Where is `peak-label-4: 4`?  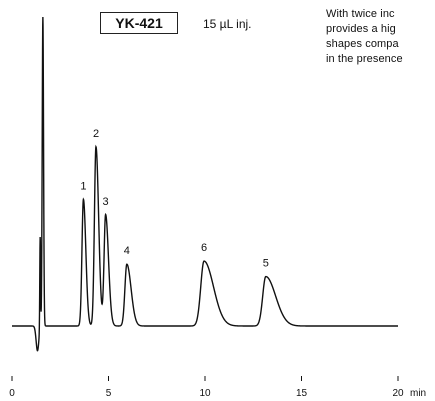 peak-label-4: 4 is located at coordinates (127, 251).